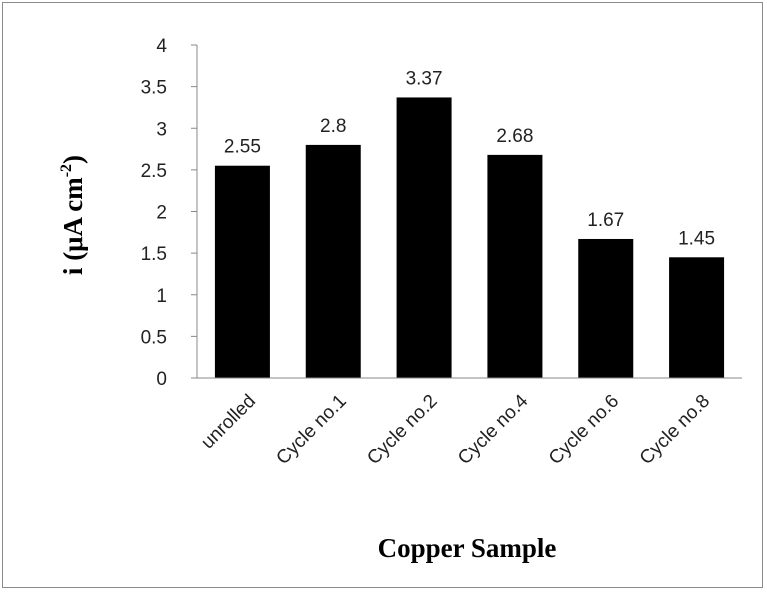 This screenshot has width=767, height=592. Describe the element at coordinates (154, 254) in the screenshot. I see `y-tick-label: 1.5` at that location.